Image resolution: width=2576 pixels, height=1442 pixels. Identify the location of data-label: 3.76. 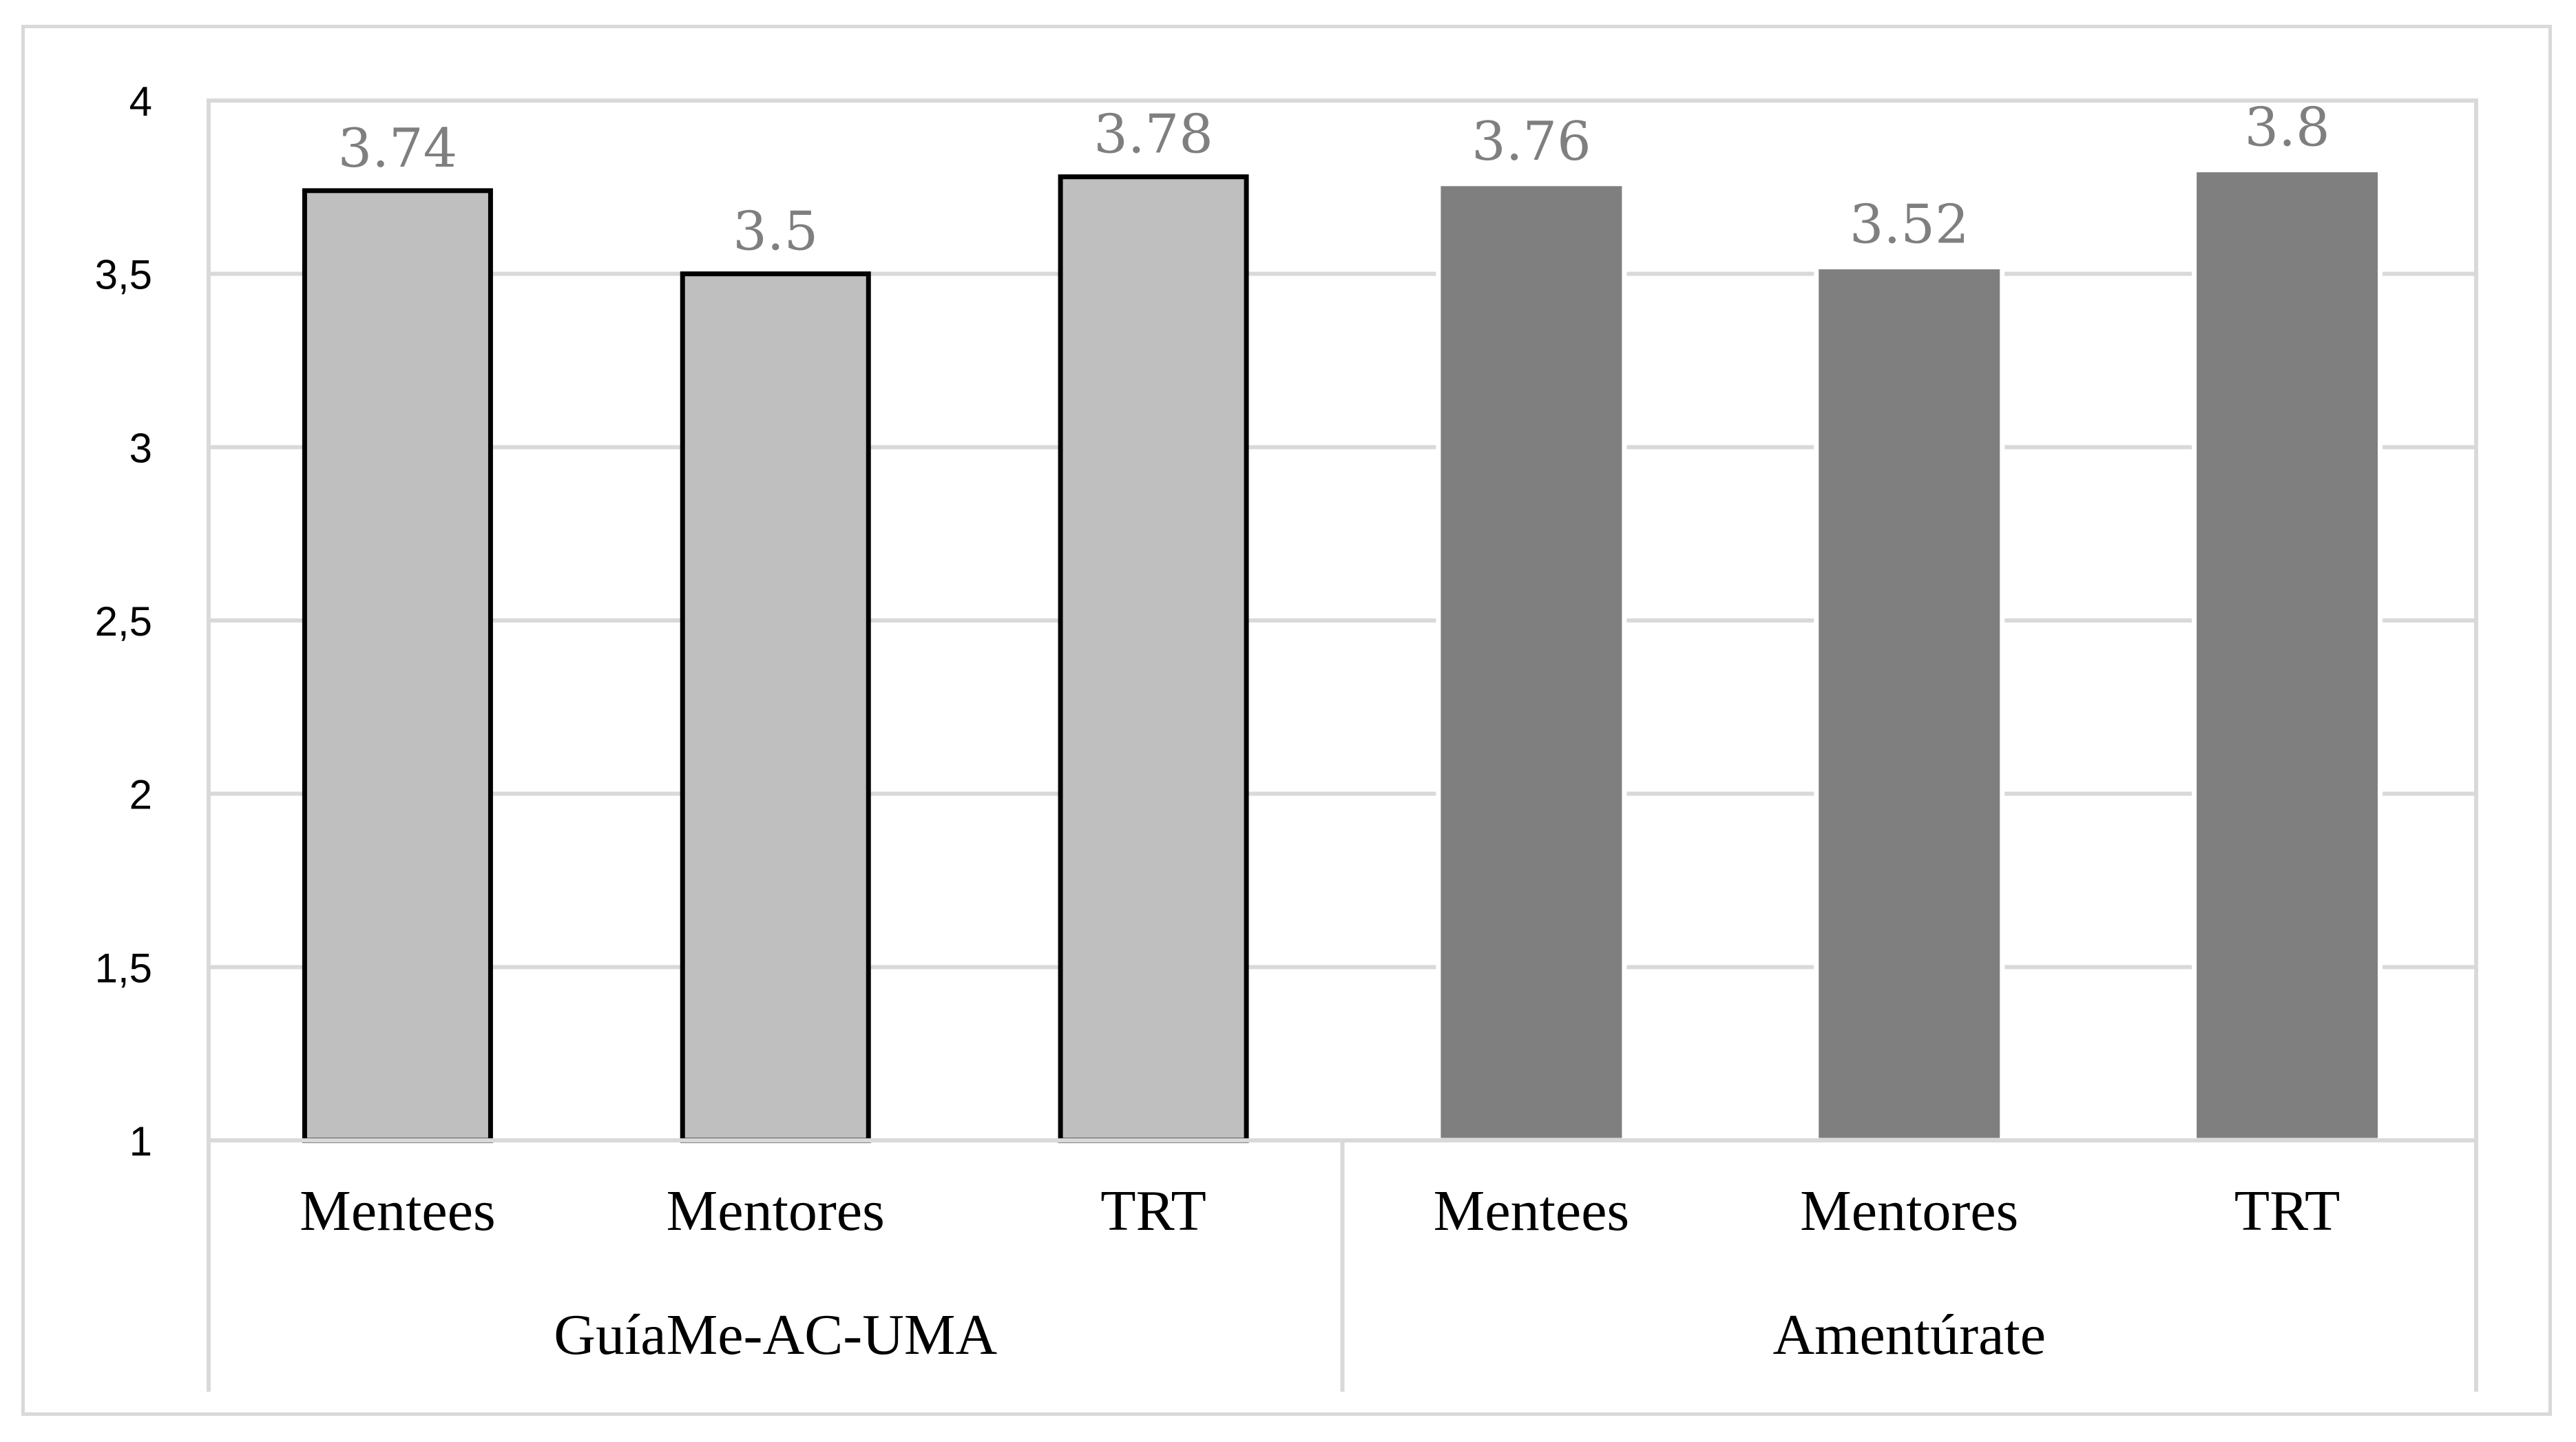
(1532, 142).